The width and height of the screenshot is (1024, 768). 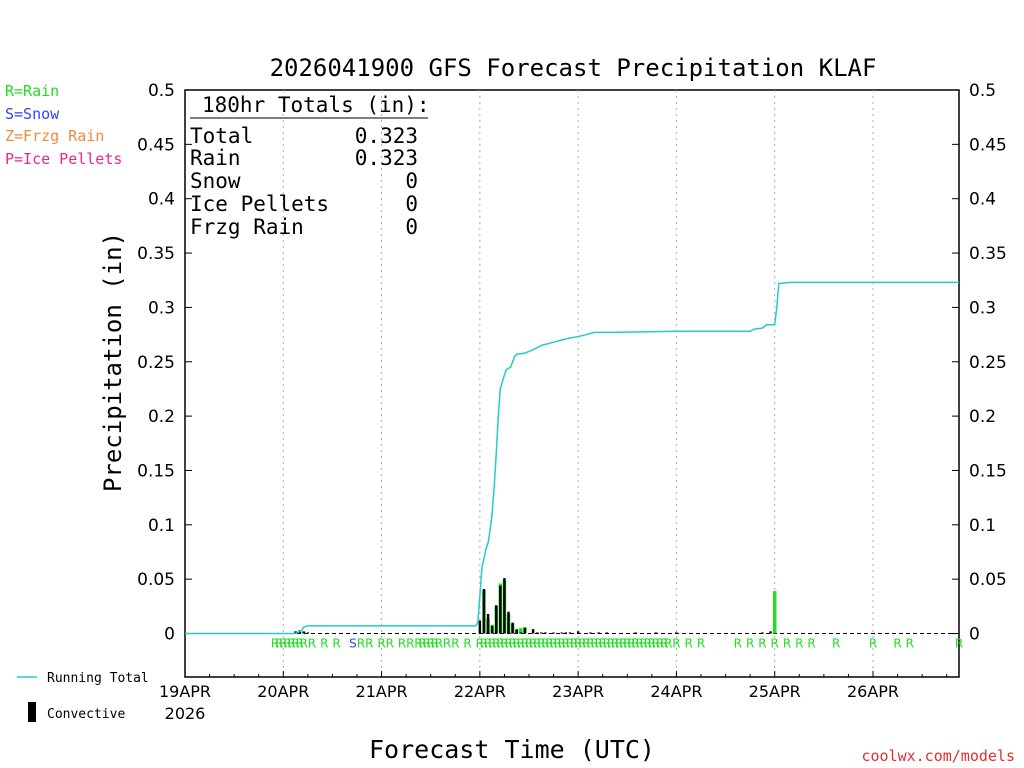 What do you see at coordinates (578, 691) in the screenshot?
I see `x-tick-label: 23APR` at bounding box center [578, 691].